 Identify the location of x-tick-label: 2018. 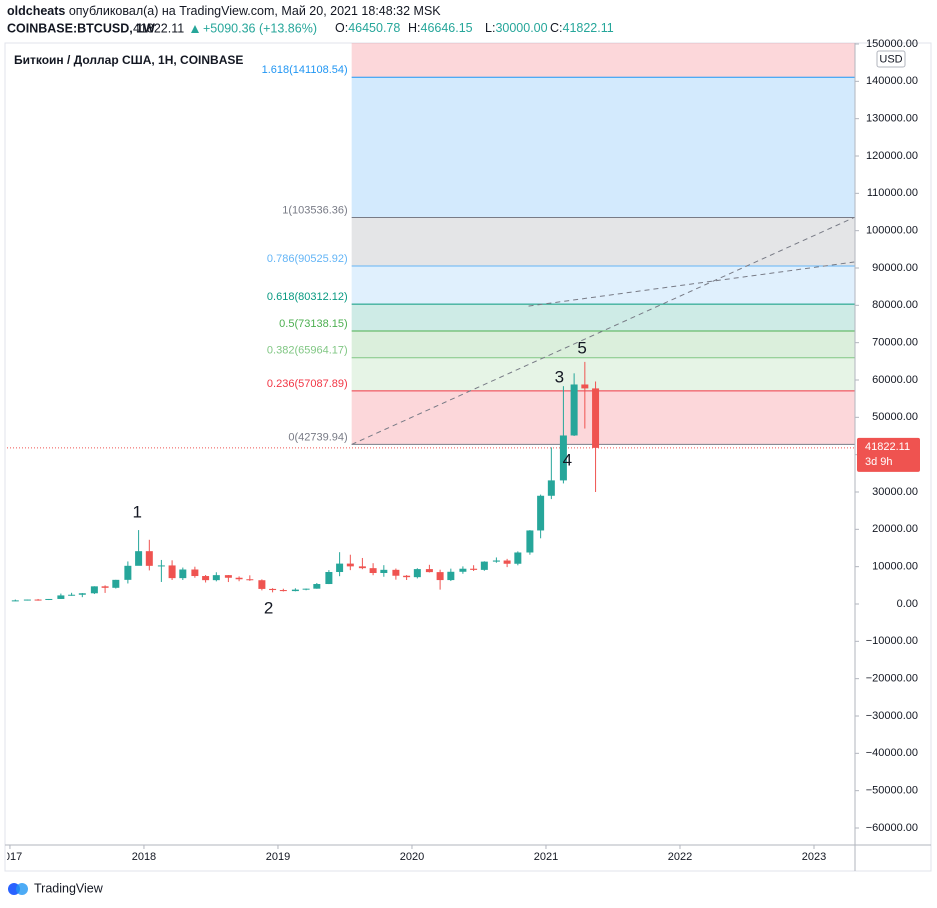
(144, 857).